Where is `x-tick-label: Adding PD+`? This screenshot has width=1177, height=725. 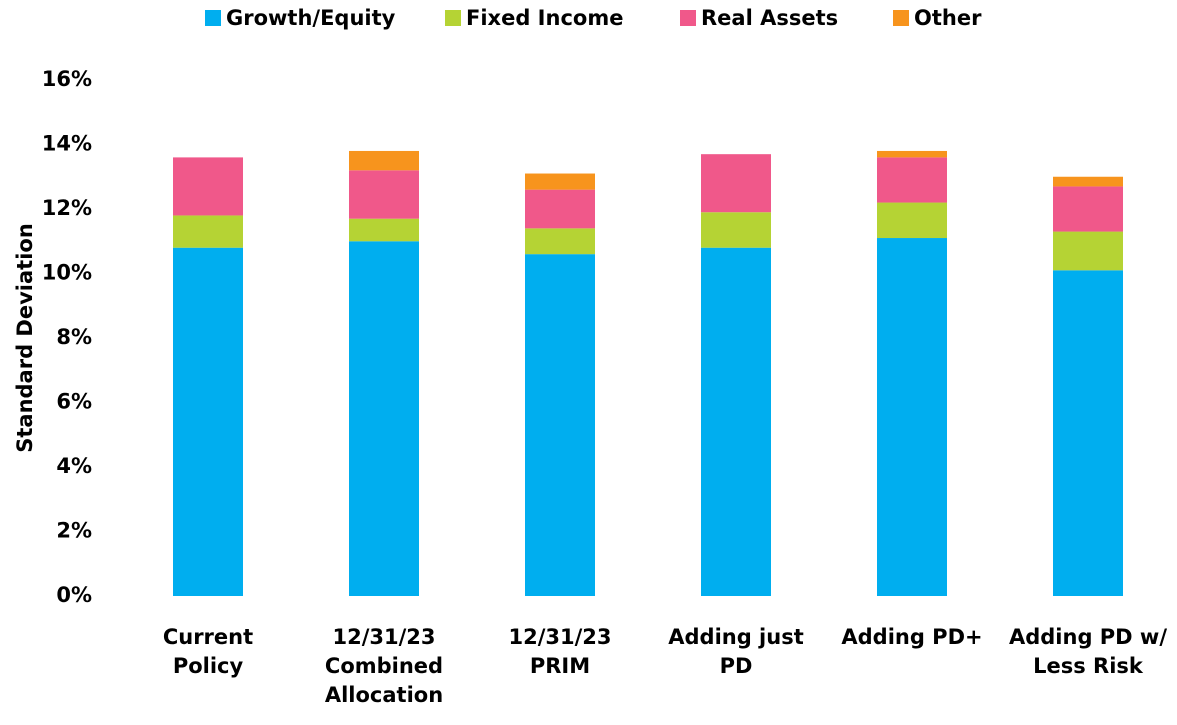 x-tick-label: Adding PD+ is located at coordinates (912, 637).